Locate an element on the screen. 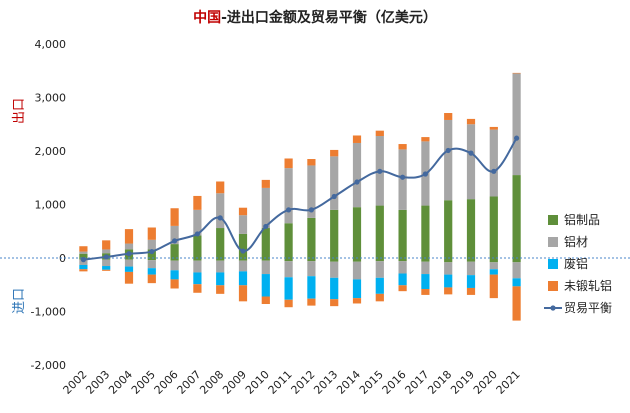  x-tick-label: 2020 is located at coordinates (485, 382).